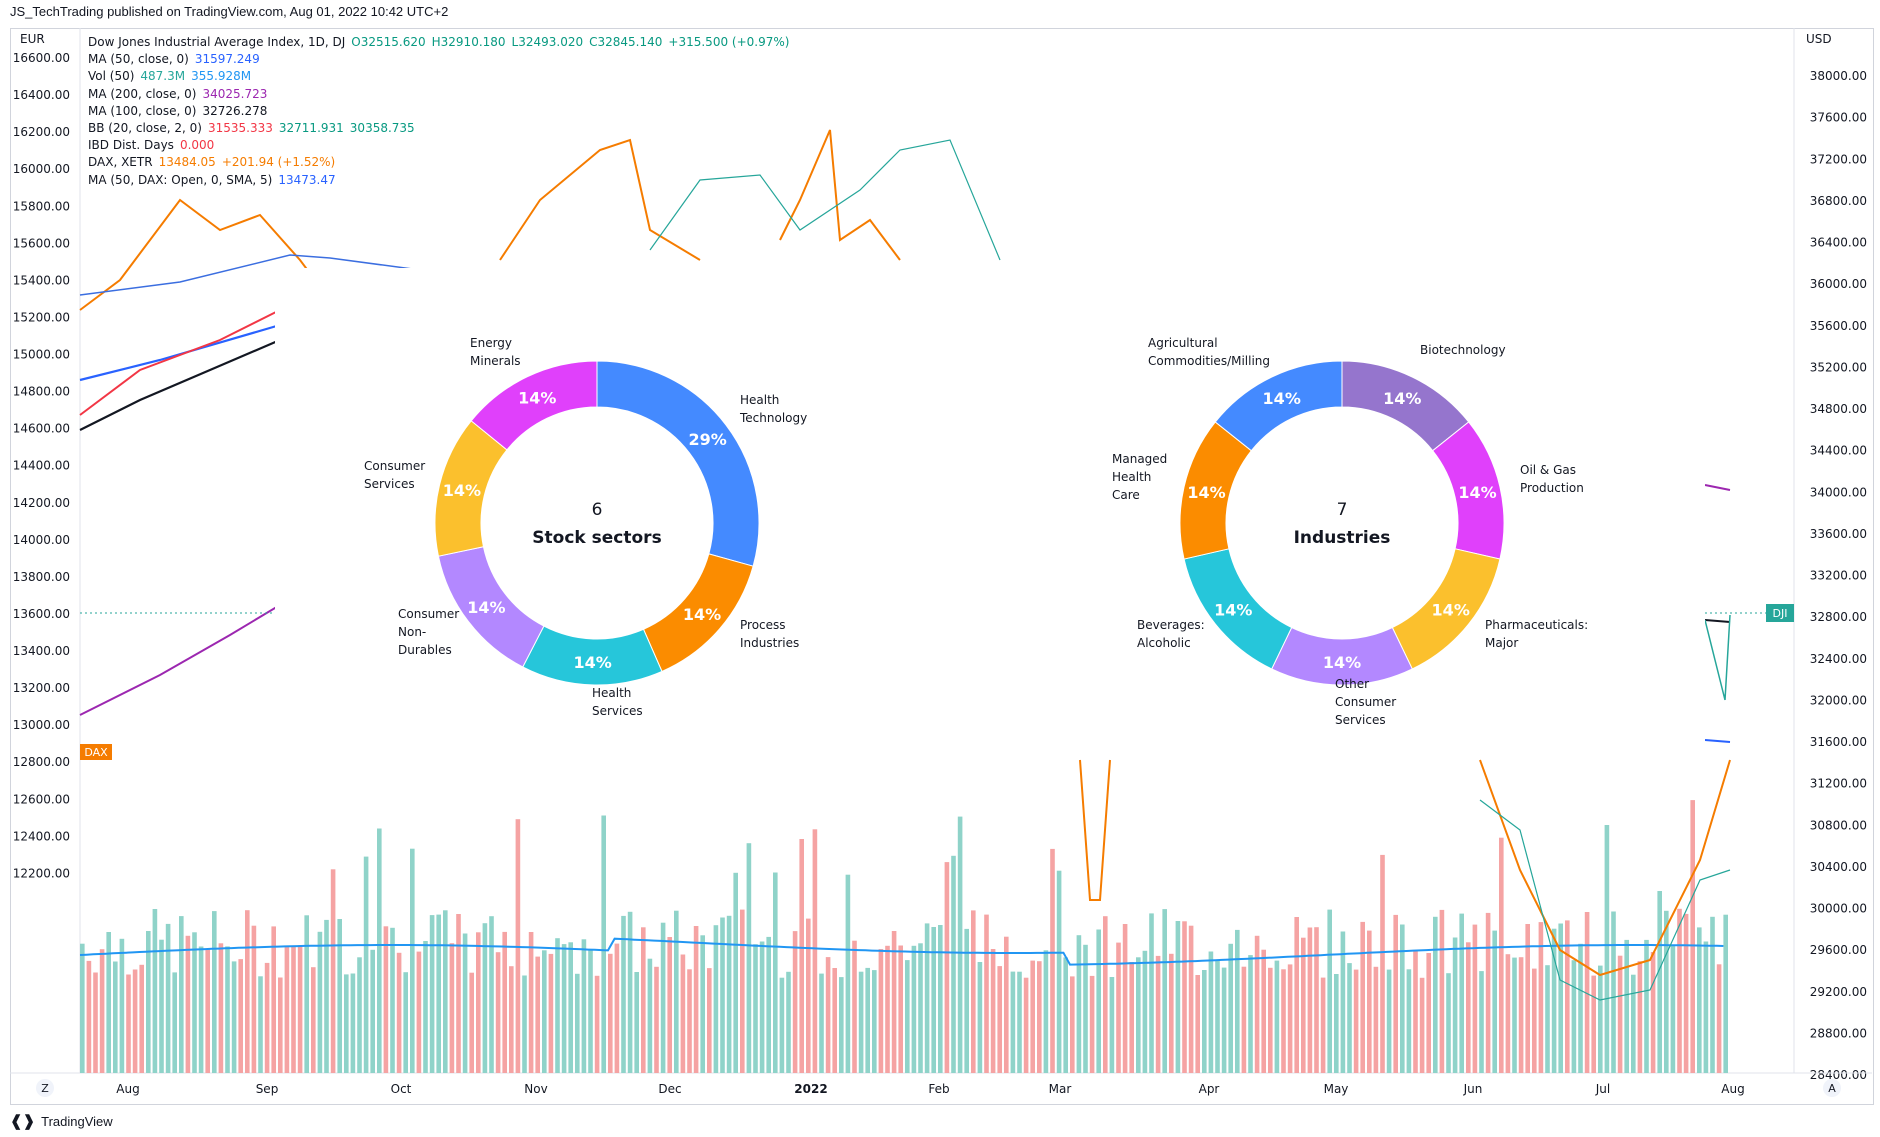 Image resolution: width=1880 pixels, height=1137 pixels. Describe the element at coordinates (495, 361) in the screenshot. I see `slice-label-line: Minerals` at that location.